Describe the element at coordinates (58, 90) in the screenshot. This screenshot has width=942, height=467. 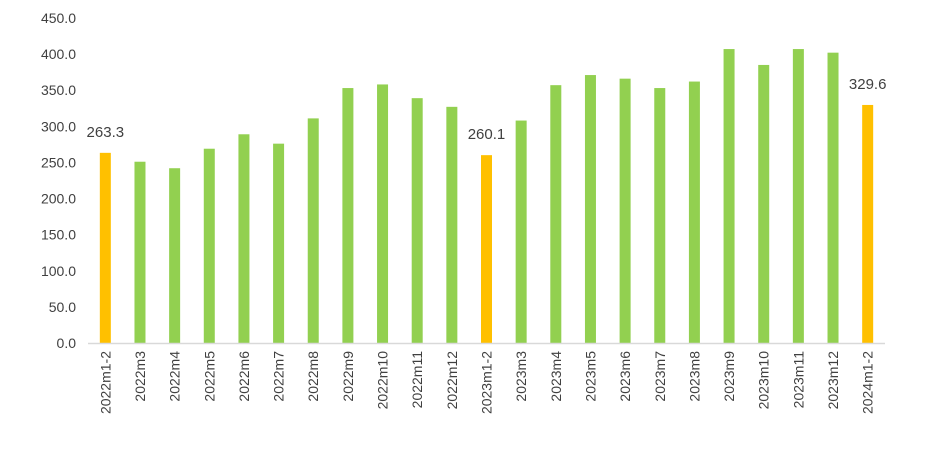
I see `y-tick-label: 350.0` at that location.